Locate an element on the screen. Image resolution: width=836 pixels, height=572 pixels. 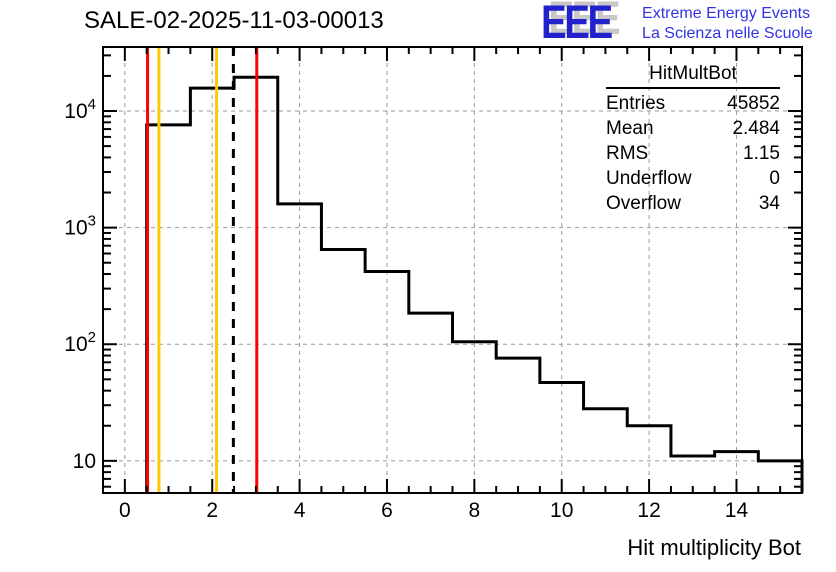
stats-row-overflow: Overflow 34 is located at coordinates (693, 203).